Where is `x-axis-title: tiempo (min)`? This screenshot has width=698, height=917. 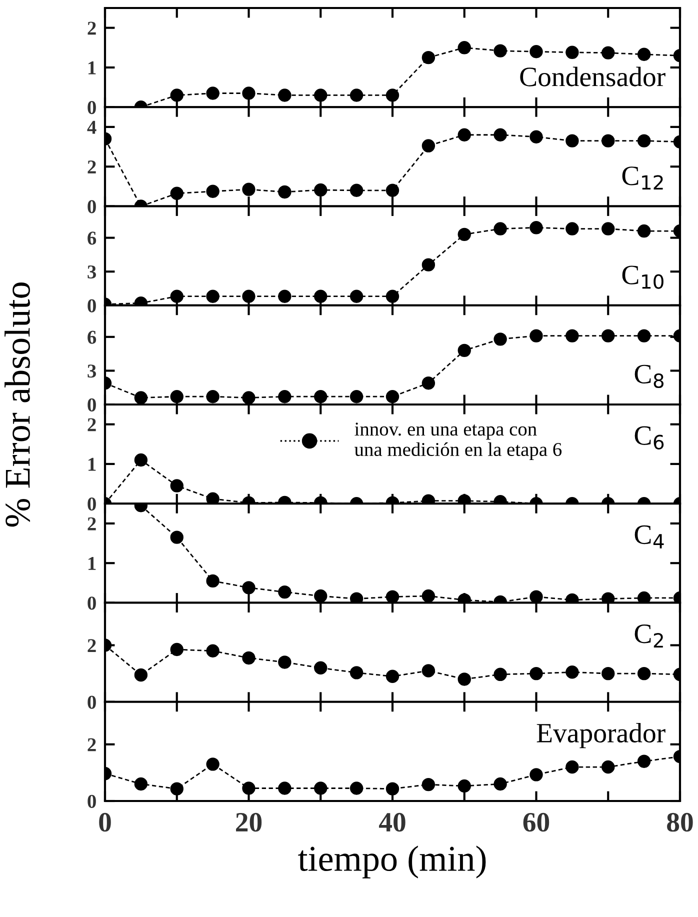 x-axis-title: tiempo (min) is located at coordinates (392, 862).